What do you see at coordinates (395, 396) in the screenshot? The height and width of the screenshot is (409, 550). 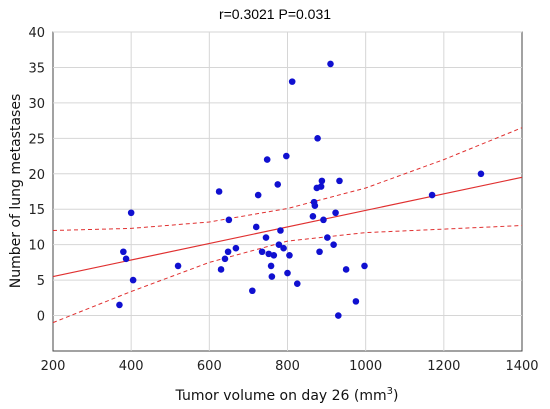 I see `x-axis-label-suffix: )` at bounding box center [395, 396].